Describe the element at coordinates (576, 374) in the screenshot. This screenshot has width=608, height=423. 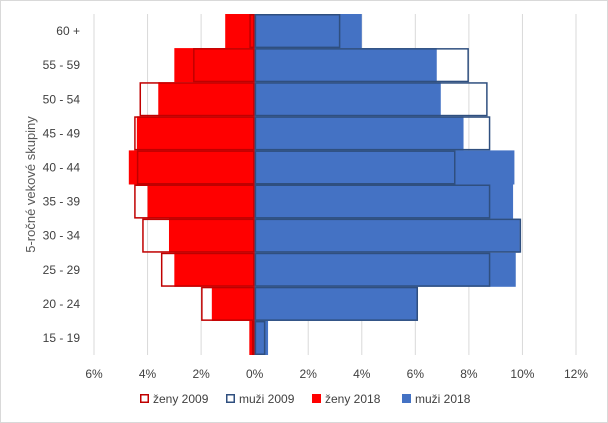
I see `x-tick-label: 12%` at that location.